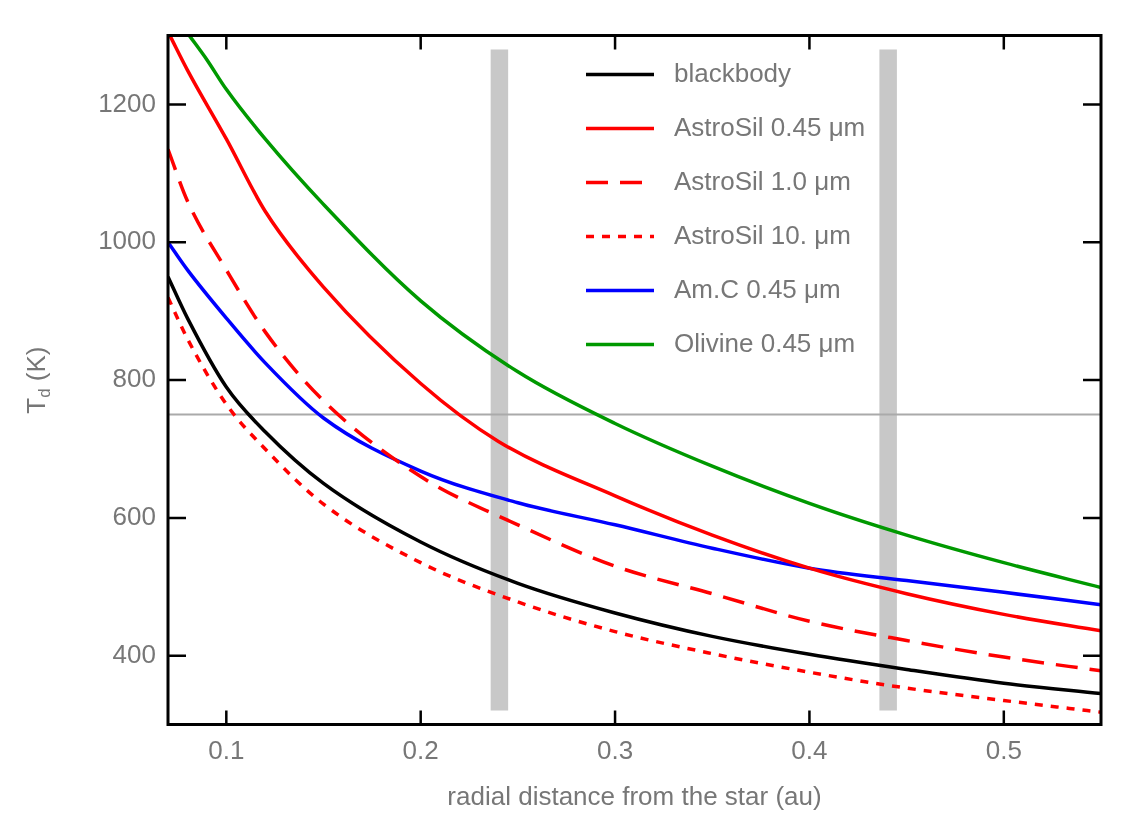 The height and width of the screenshot is (825, 1125). I want to click on legend-label: AstroSil 0.45 μm, so click(770, 126).